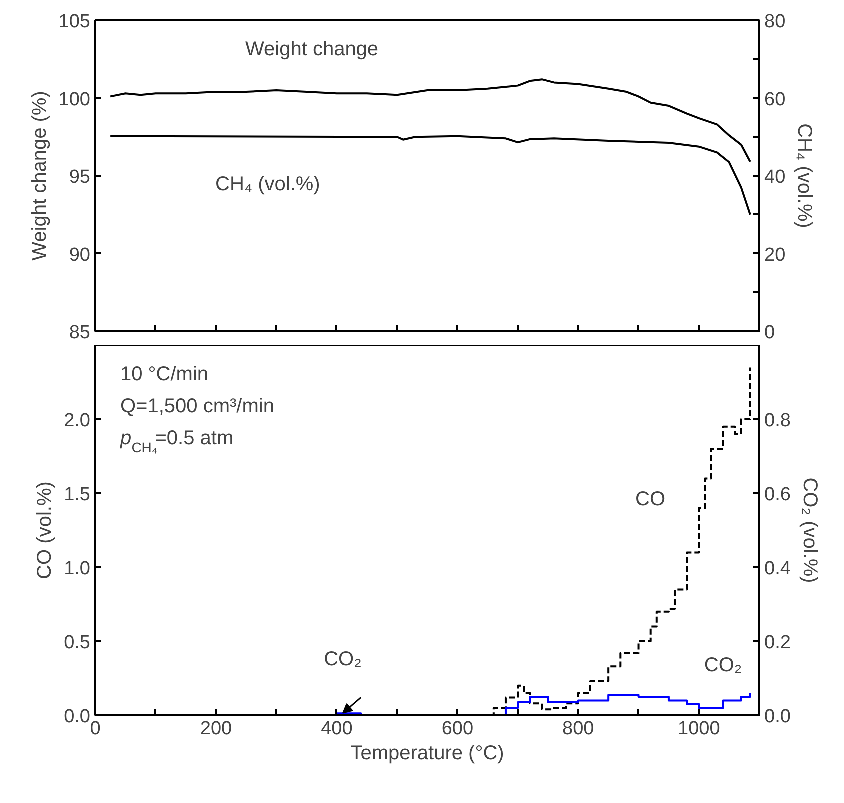 The image size is (844, 803). What do you see at coordinates (699, 729) in the screenshot?
I see `x-tick-label: 1000` at bounding box center [699, 729].